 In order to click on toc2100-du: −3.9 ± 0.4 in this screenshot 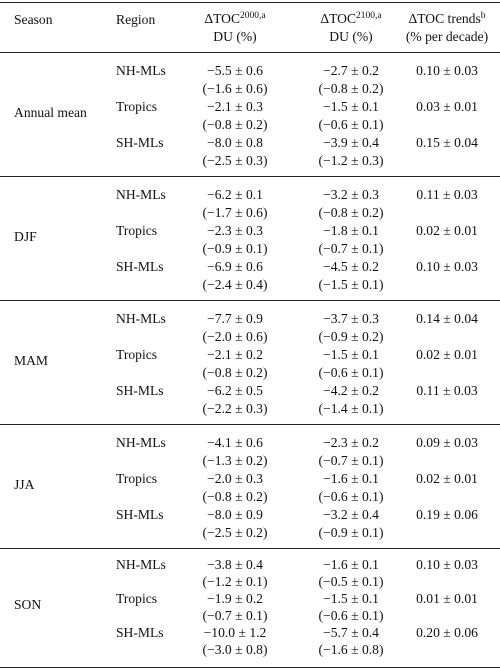, I will do `click(351, 142)`.